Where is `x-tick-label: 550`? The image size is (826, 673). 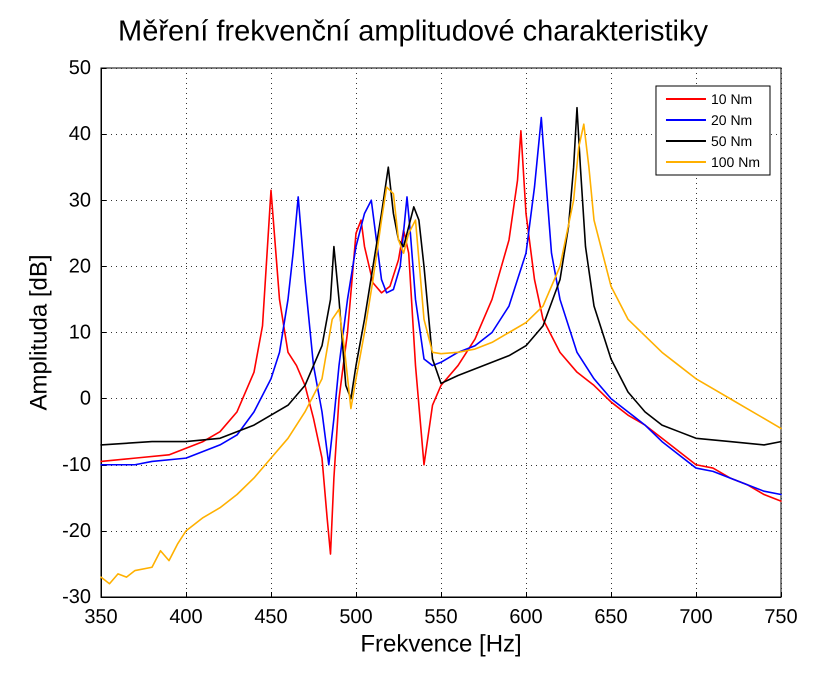 x-tick-label: 550 is located at coordinates (441, 617).